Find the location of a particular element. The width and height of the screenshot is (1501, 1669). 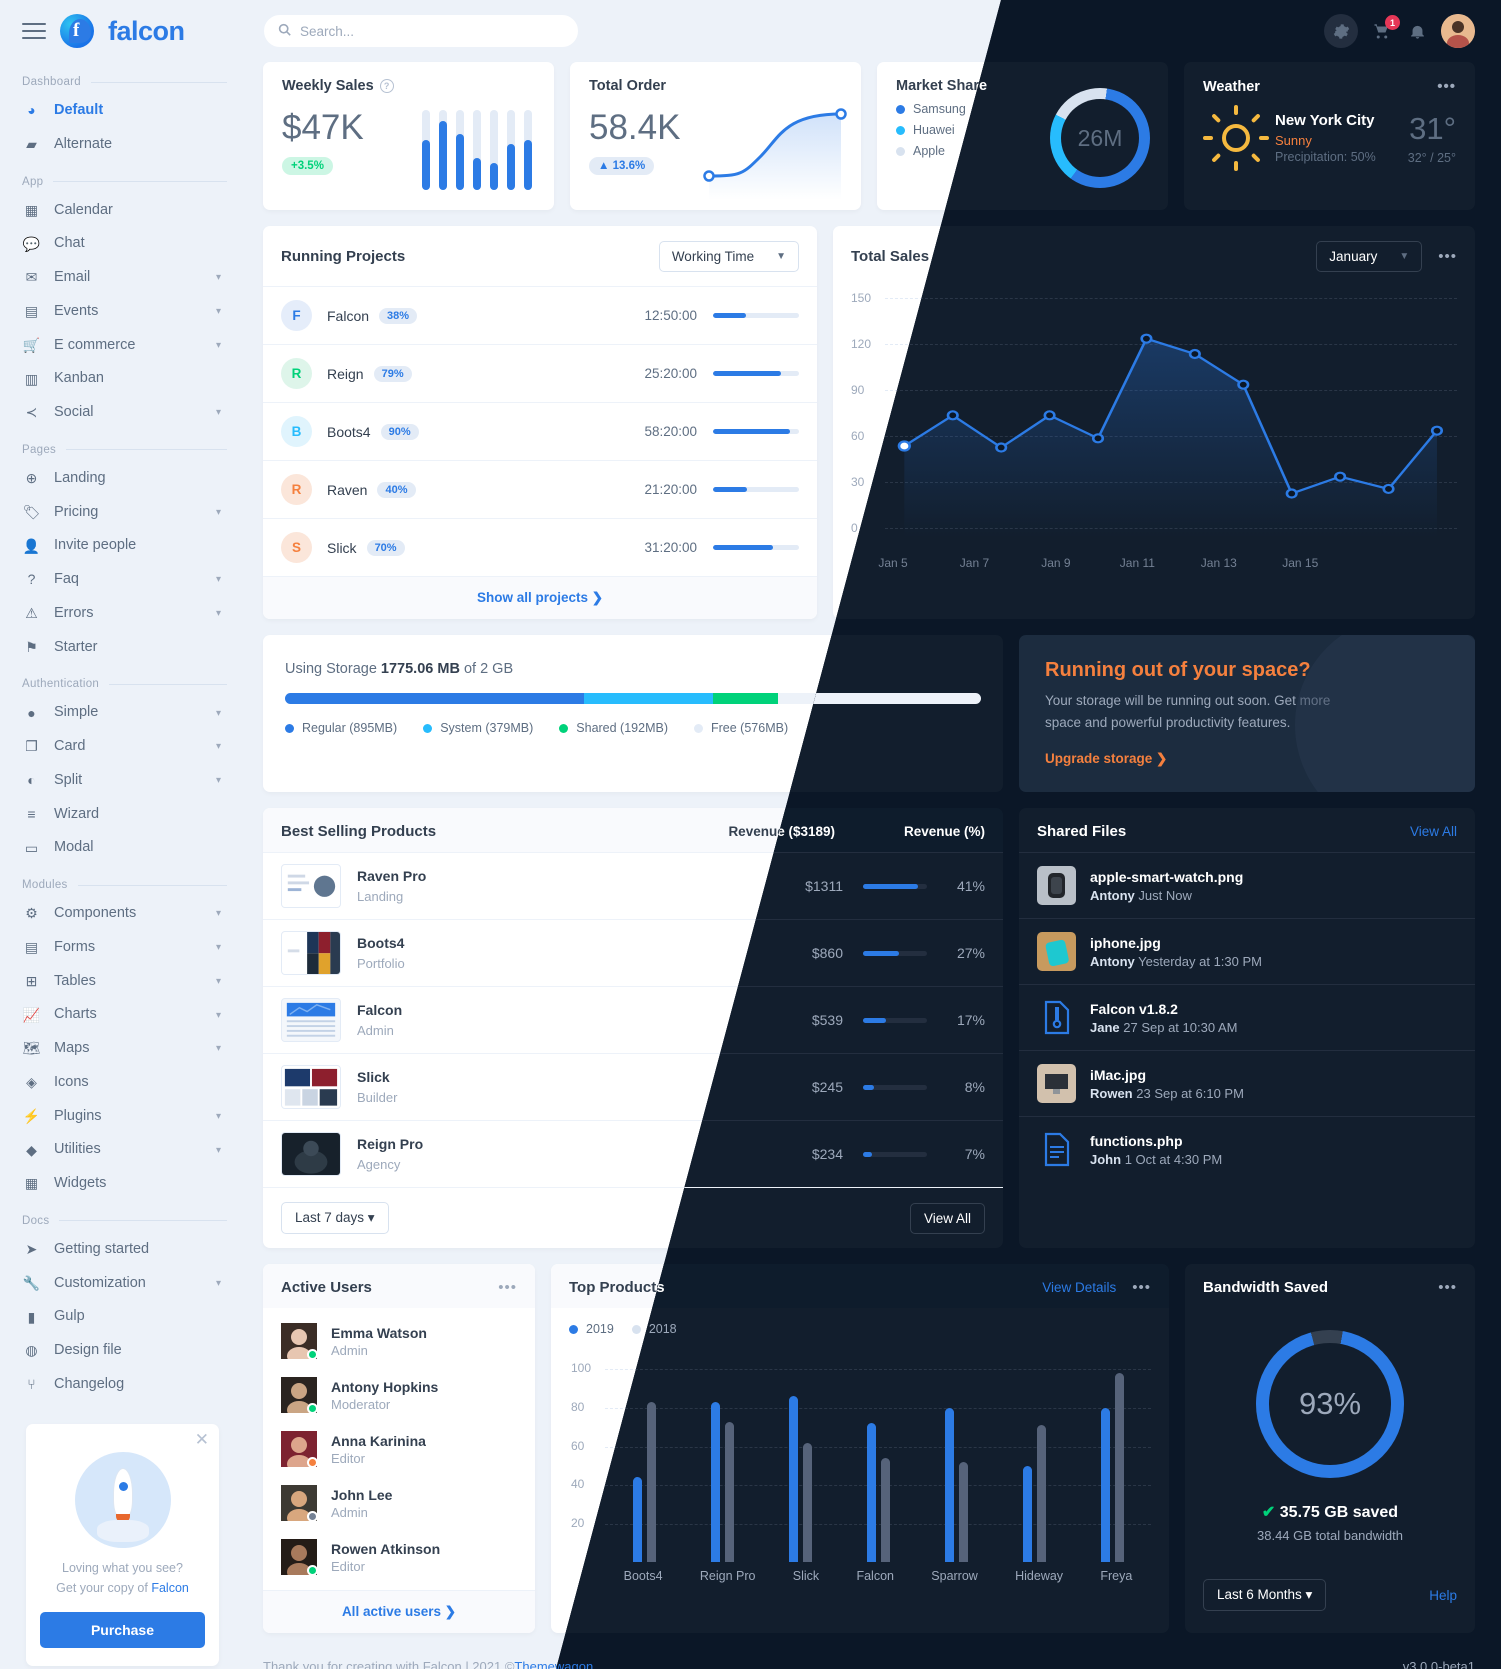

list-item: iphone.jpg Antony Yesterday at 1:30 PM is located at coordinates (1247, 951).